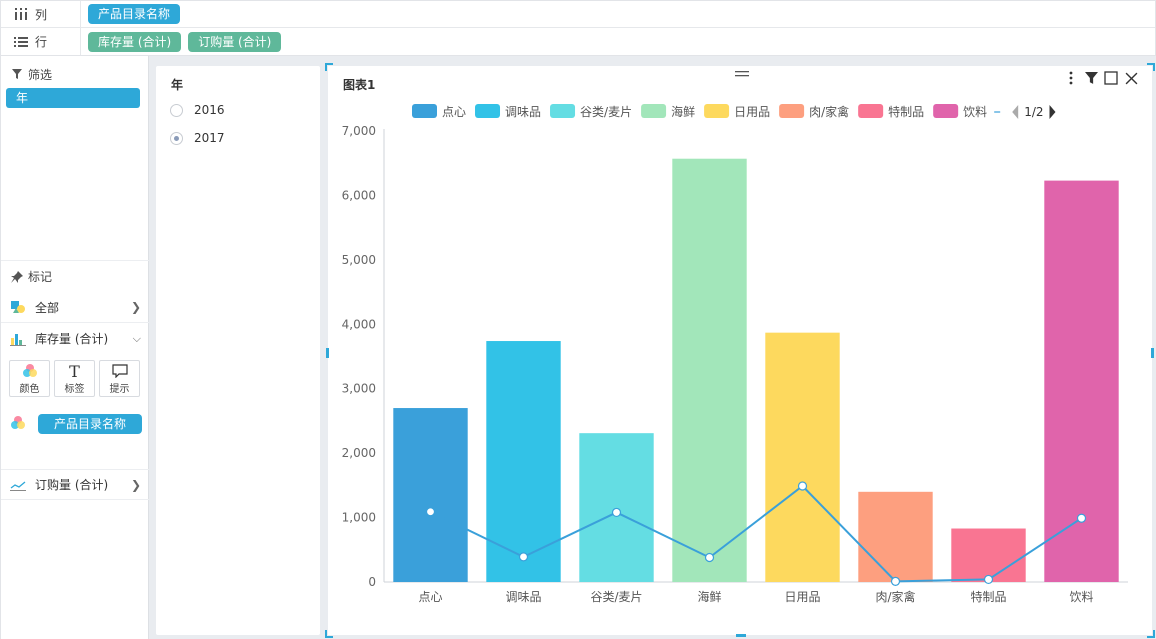 This screenshot has height=639, width=1156. Describe the element at coordinates (197, 110) in the screenshot. I see `year-option-2016: 2016` at that location.